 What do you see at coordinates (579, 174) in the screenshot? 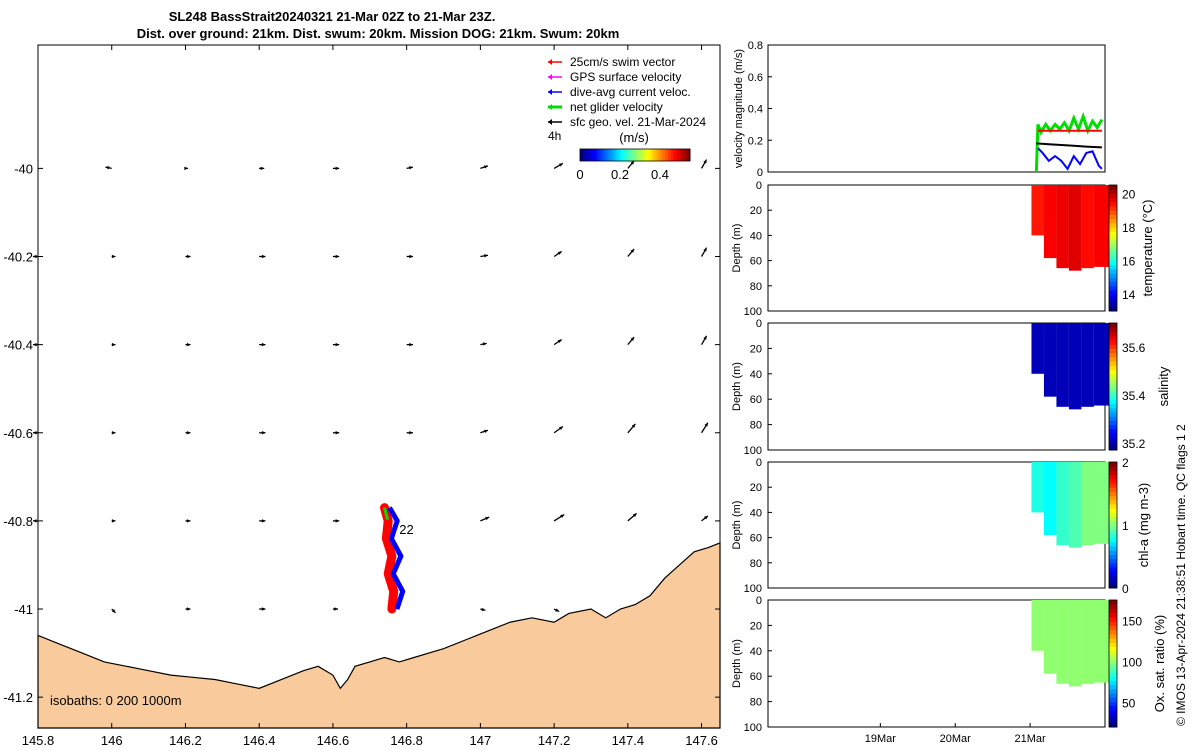
I see `colorbar-tick-label: 0` at bounding box center [579, 174].